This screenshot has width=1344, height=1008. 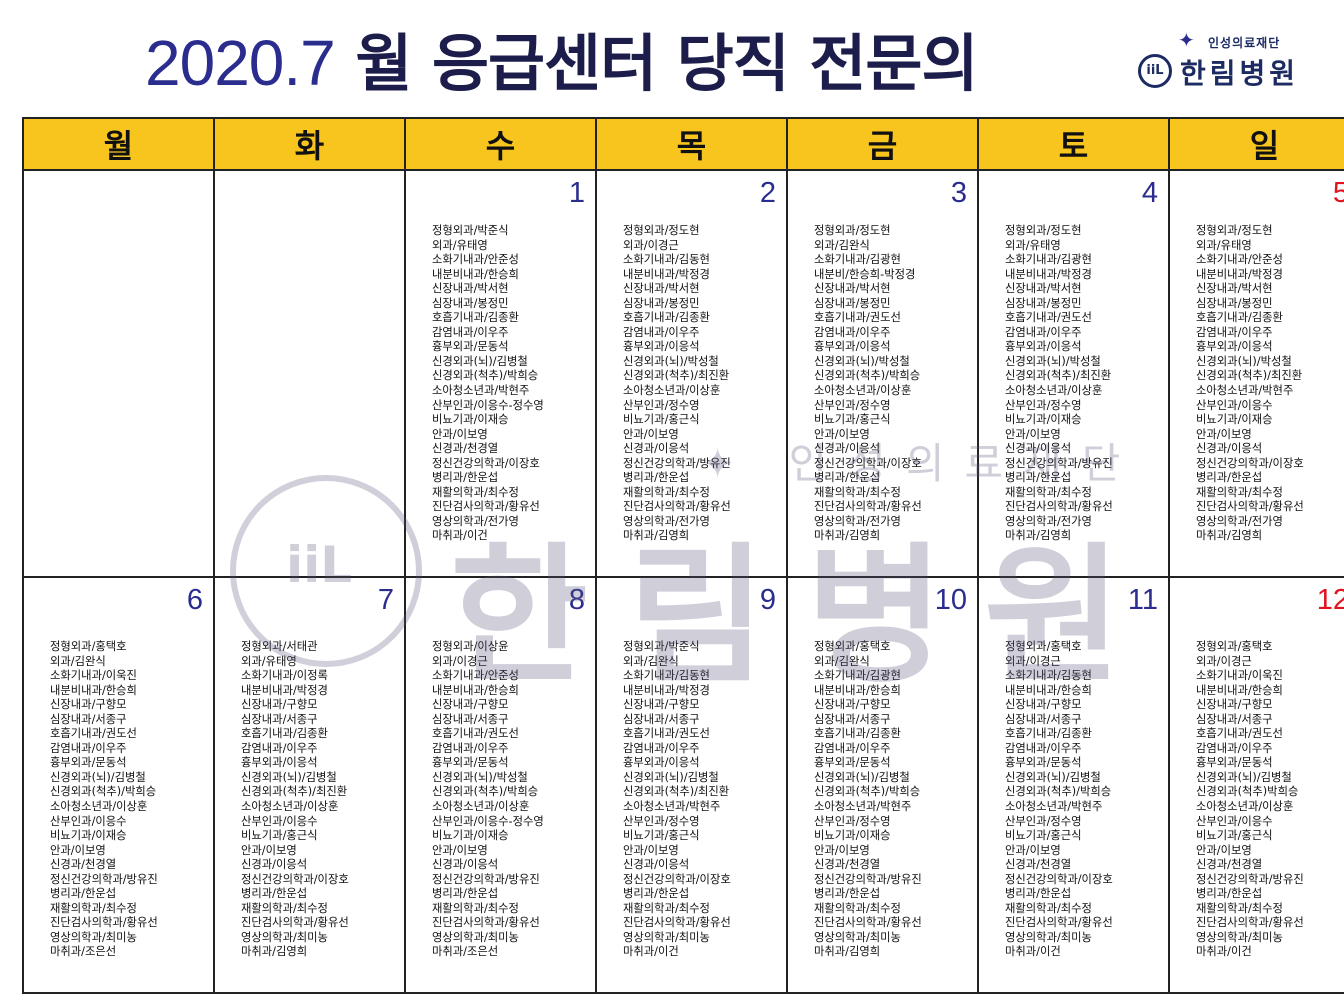 I want to click on duty-entry: 외과/김완식, so click(x=651, y=661).